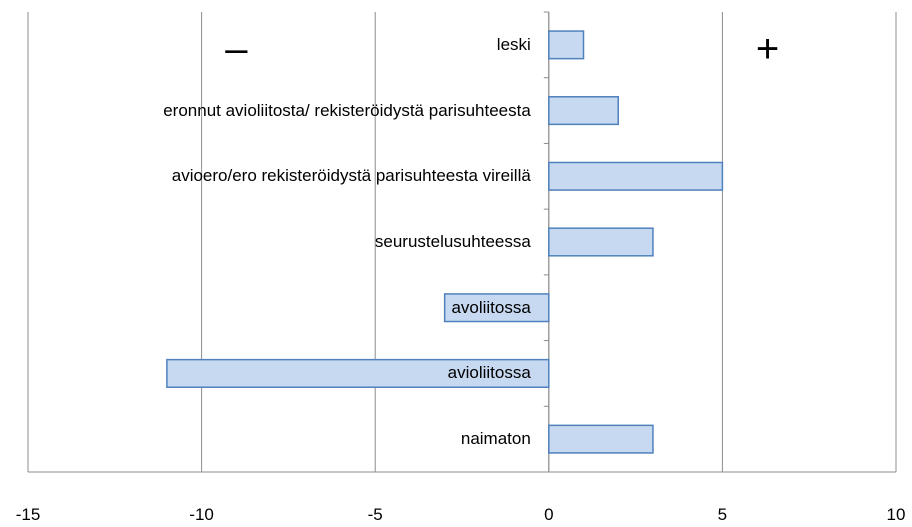  I want to click on x-tick-label: 0, so click(548, 514).